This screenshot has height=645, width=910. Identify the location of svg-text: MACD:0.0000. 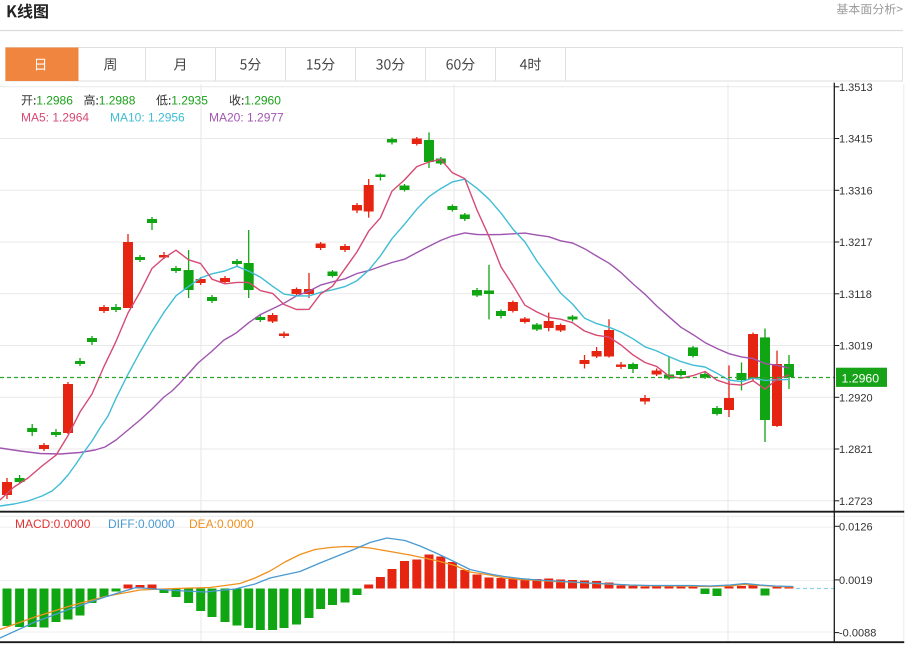
(53, 524).